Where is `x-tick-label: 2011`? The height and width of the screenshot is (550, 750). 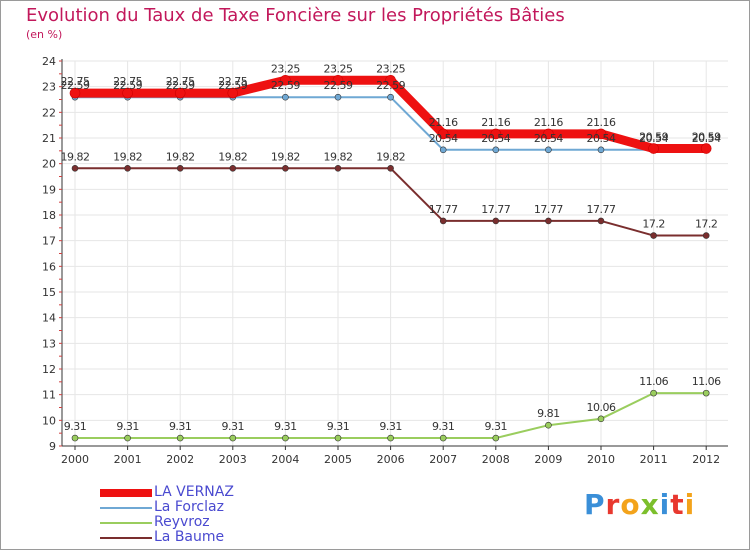
x-tick-label: 2011 is located at coordinates (654, 459).